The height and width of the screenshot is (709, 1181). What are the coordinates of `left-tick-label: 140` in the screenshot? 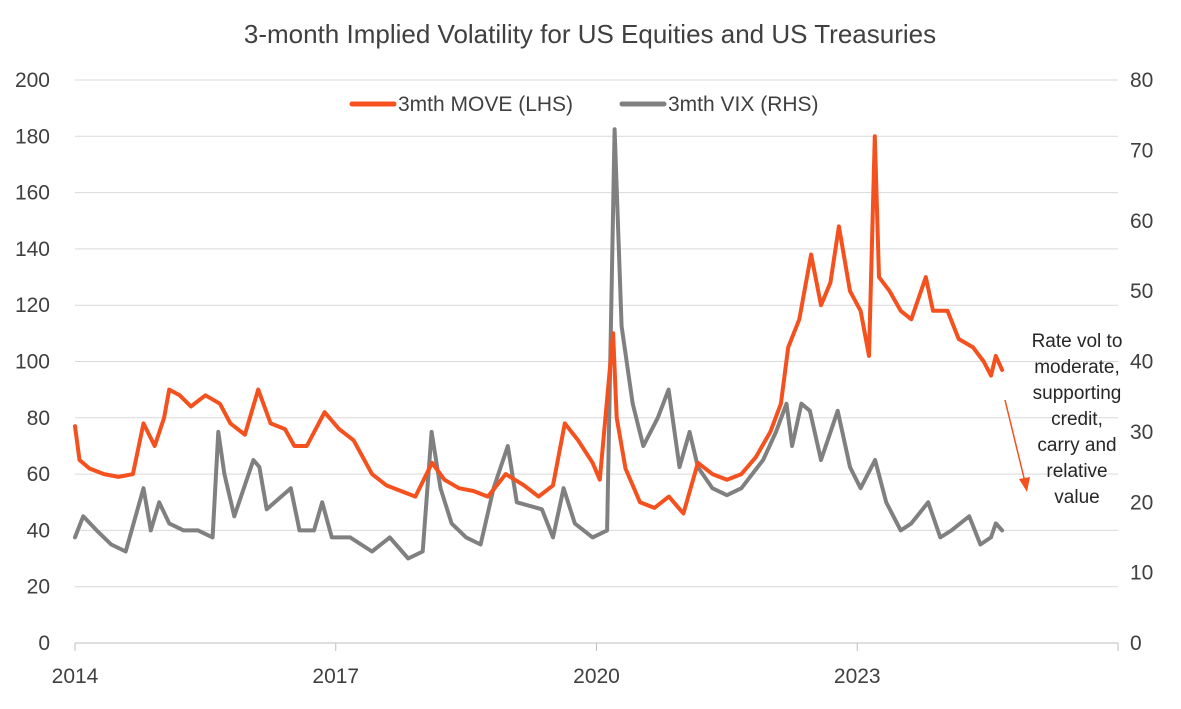 It's located at (32, 249).